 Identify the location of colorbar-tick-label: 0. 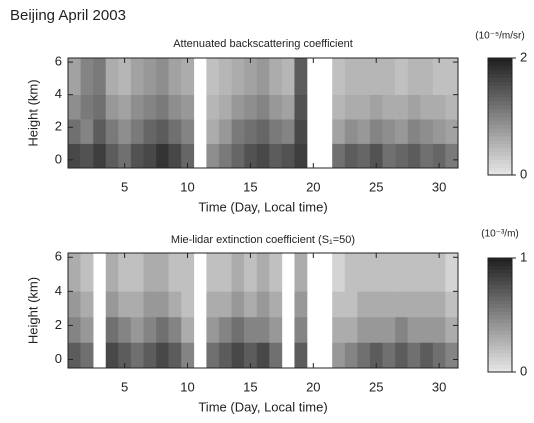
(523, 370).